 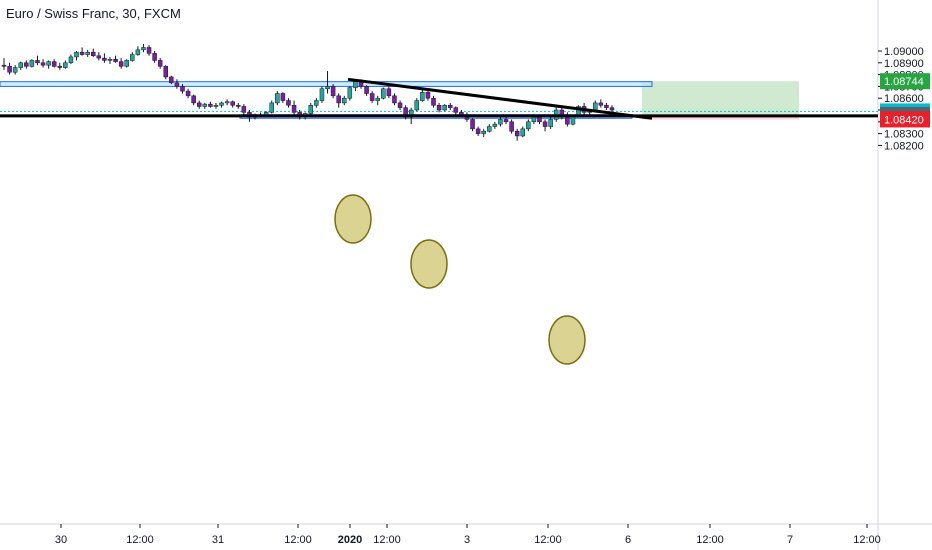 What do you see at coordinates (720, 98) in the screenshot?
I see `position-target-zone` at bounding box center [720, 98].